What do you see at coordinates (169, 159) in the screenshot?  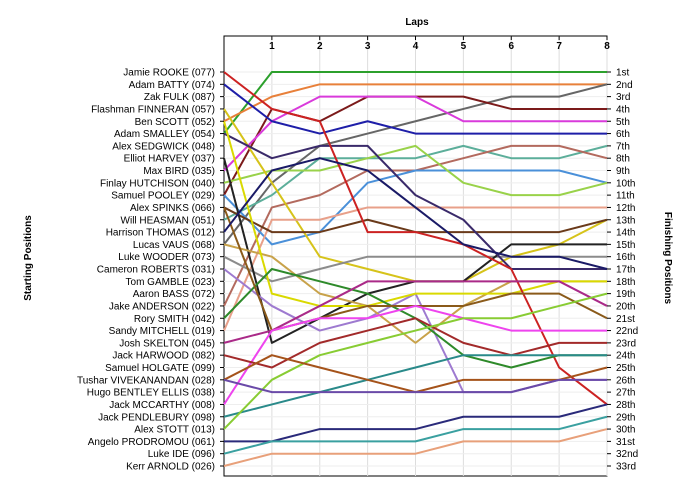 I see `starting-position-label: Elliot HARVEY (037)` at bounding box center [169, 159].